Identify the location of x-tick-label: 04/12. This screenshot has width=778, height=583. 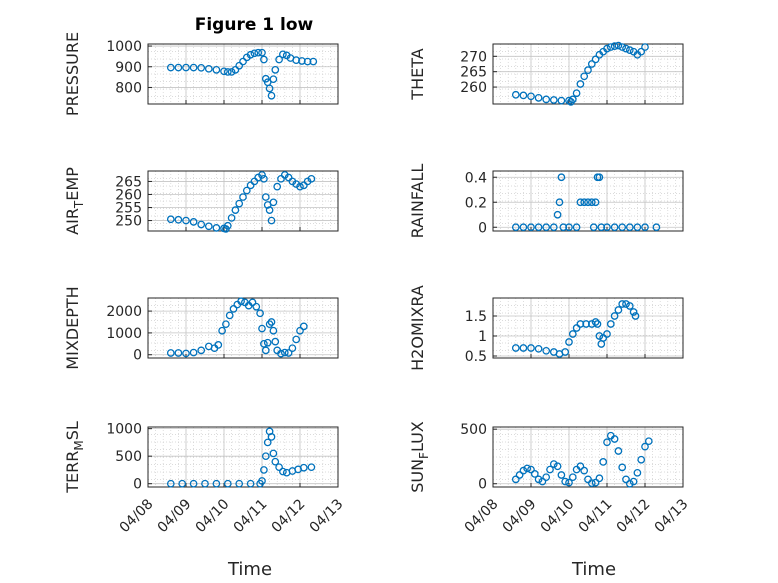
(289, 516).